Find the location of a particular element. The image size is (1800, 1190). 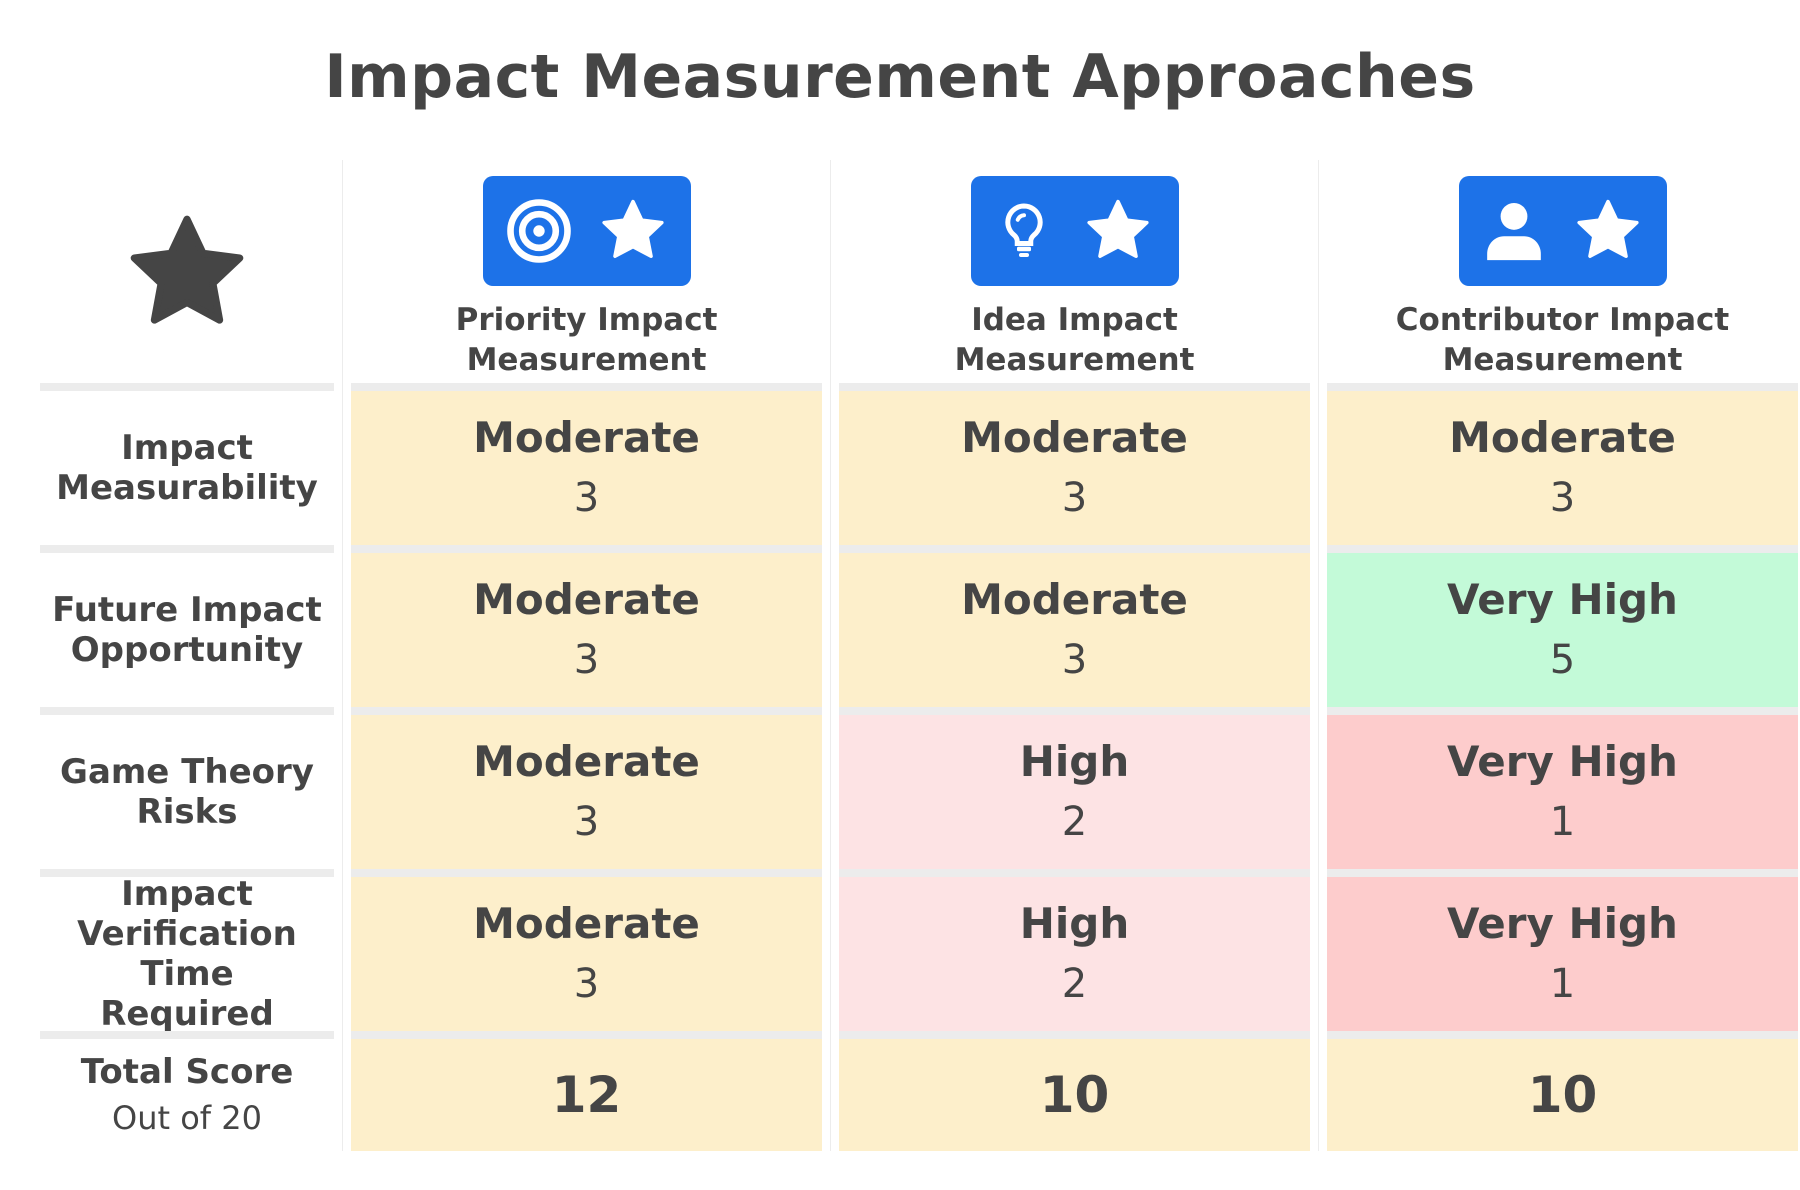

row-label-line2: Risks is located at coordinates (187, 812).